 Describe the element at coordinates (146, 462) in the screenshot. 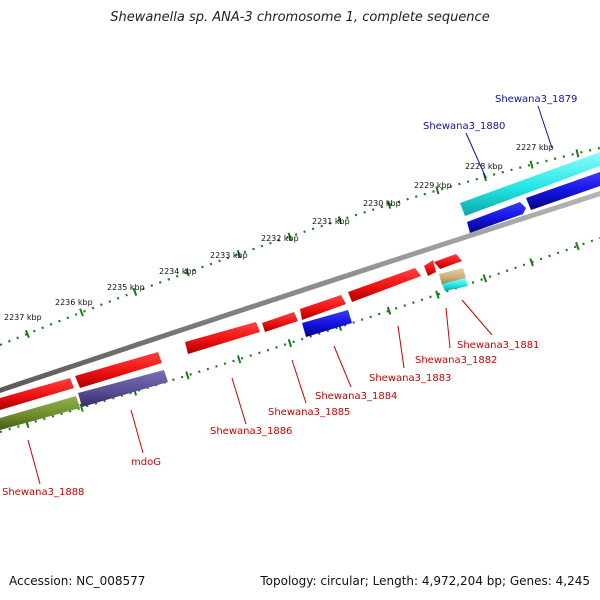

I see `gene-label-mdog: mdoG` at that location.